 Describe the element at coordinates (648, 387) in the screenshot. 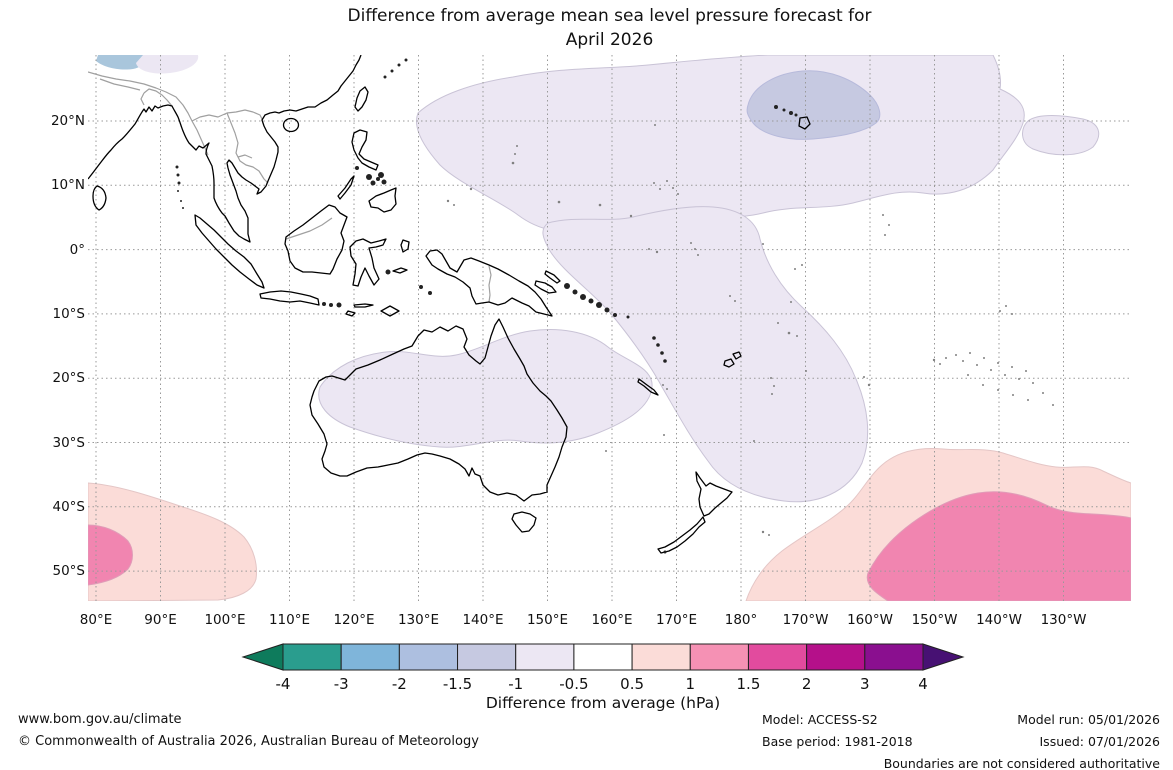

I see `coast-new-caledonia` at that location.